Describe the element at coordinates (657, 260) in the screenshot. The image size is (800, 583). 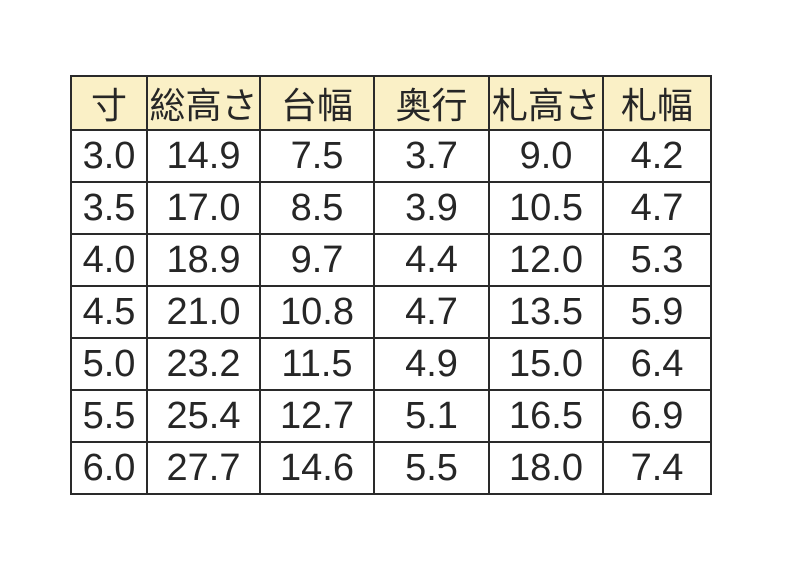
I see `table-cell: 5.3` at that location.